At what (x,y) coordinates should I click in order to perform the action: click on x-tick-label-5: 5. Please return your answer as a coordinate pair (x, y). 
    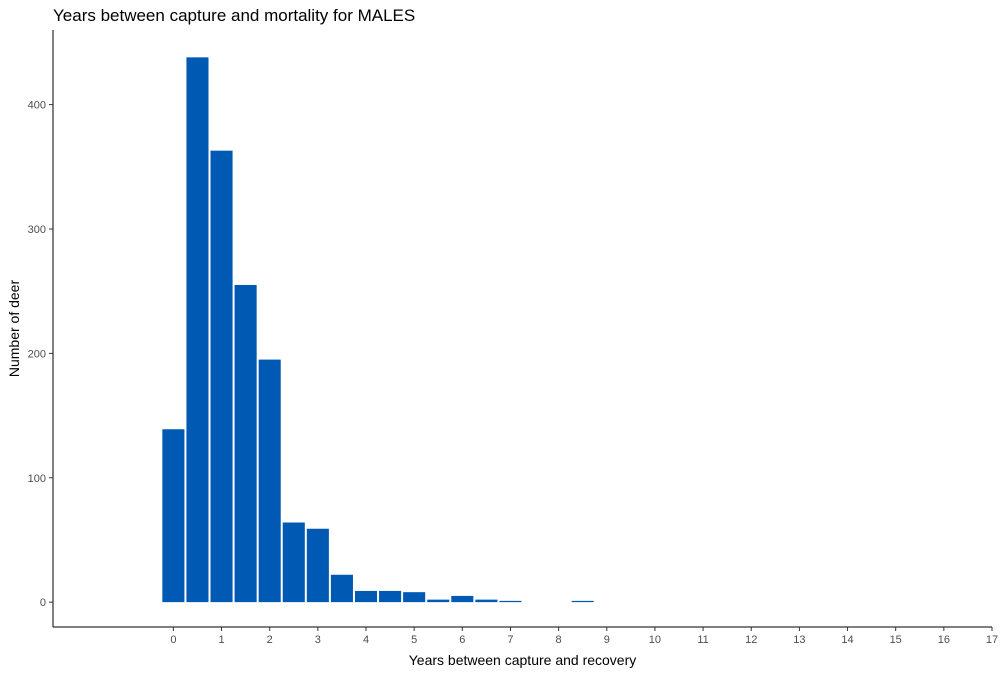
    Looking at the image, I should click on (414, 640).